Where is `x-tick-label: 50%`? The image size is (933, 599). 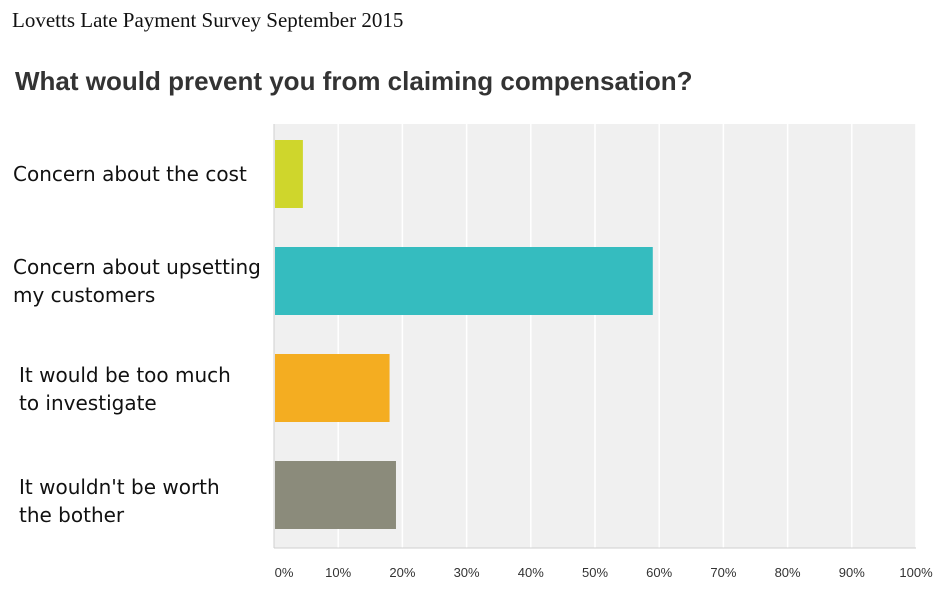
x-tick-label: 50% is located at coordinates (595, 572).